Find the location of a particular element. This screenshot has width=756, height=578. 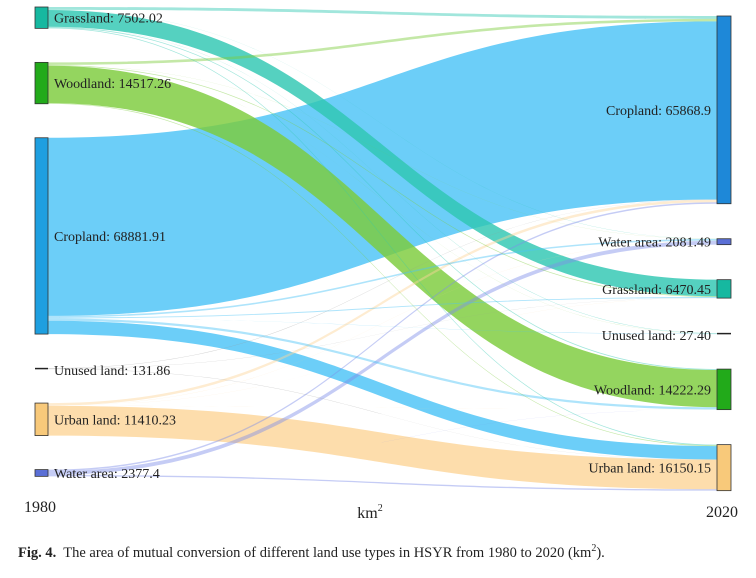

target-label-grass: Grassland: 6470.45 is located at coordinates (656, 290).